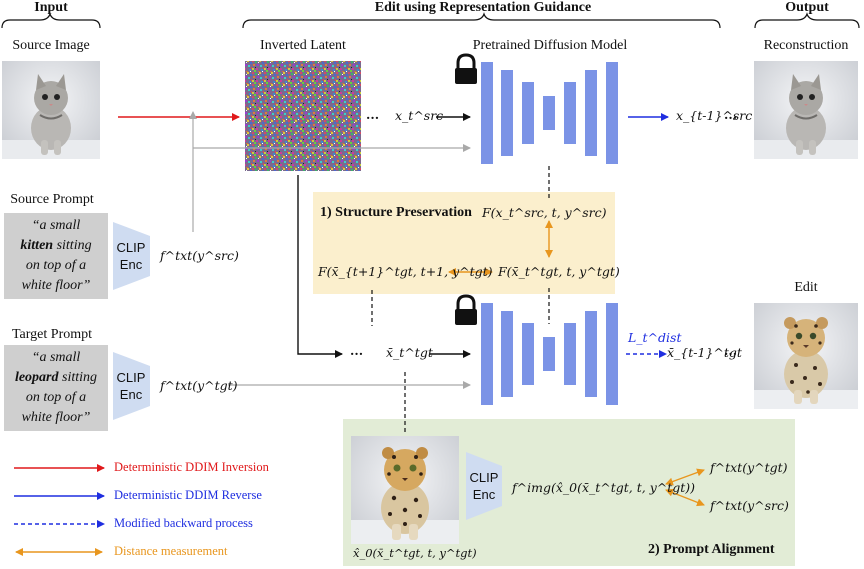 The height and width of the screenshot is (569, 864). I want to click on F-tgt: F(x̄_t^tgt, t, y^tgt), so click(559, 271).